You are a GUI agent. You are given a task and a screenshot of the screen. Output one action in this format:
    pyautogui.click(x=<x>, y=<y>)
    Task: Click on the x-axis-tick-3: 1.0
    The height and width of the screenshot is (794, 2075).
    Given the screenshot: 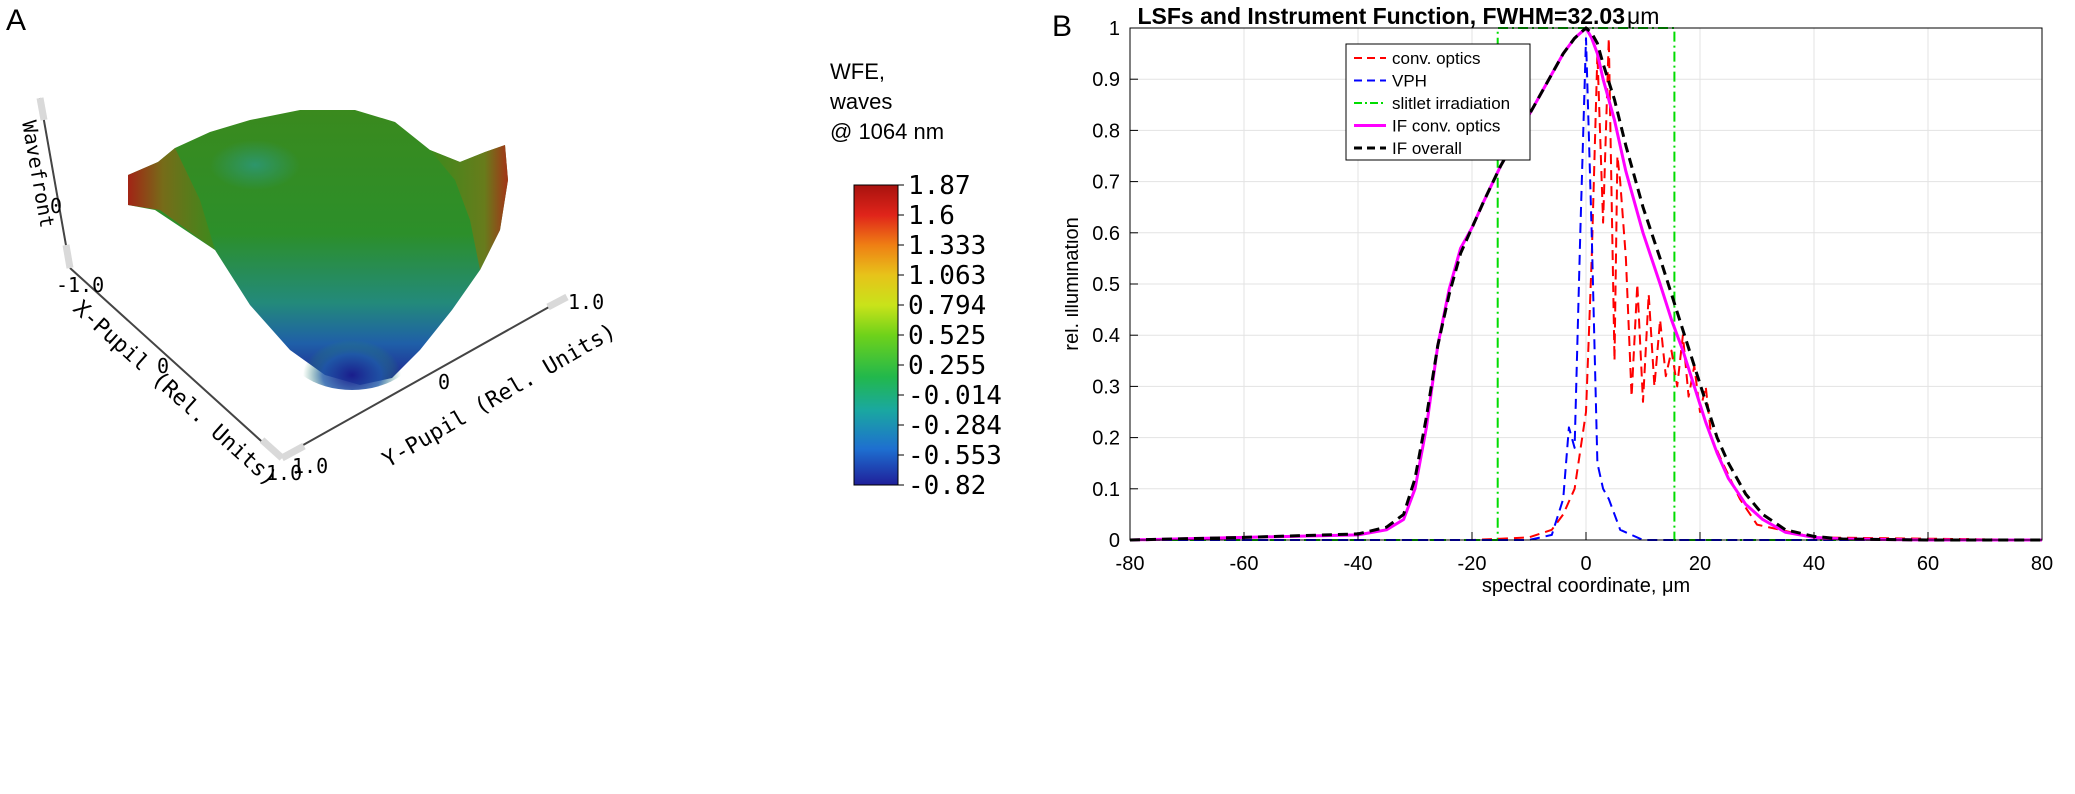 What is the action you would take?
    pyautogui.click(x=284, y=473)
    